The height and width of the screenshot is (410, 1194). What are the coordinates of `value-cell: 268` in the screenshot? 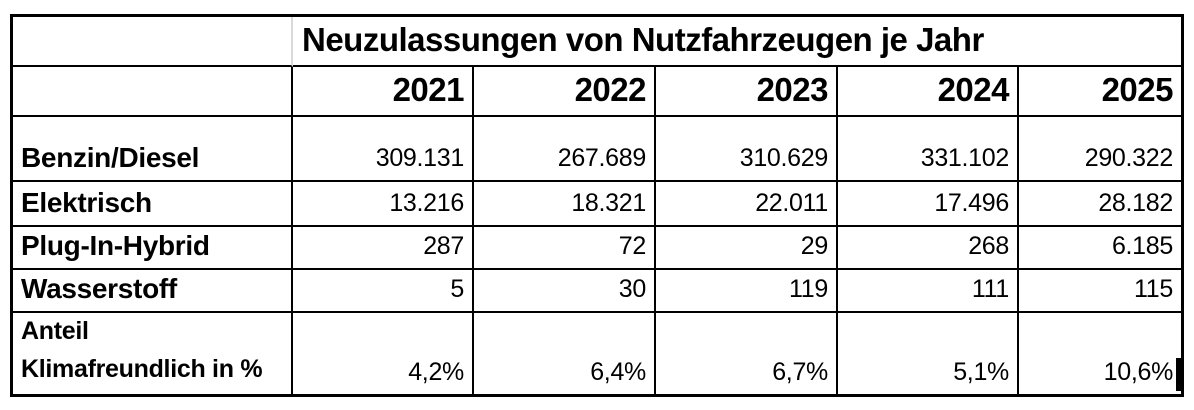 It's located at (928, 248).